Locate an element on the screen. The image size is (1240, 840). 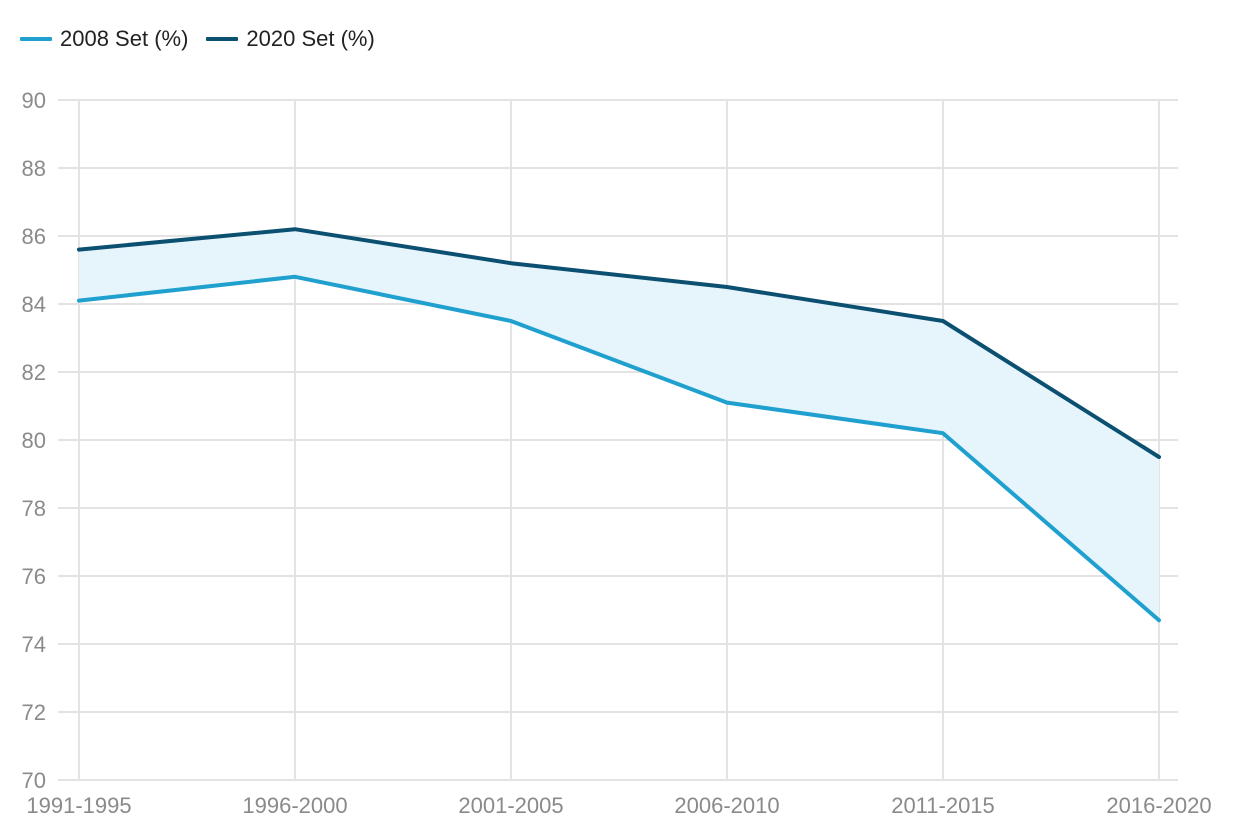
y-tick-label-70: 70 is located at coordinates (34, 780).